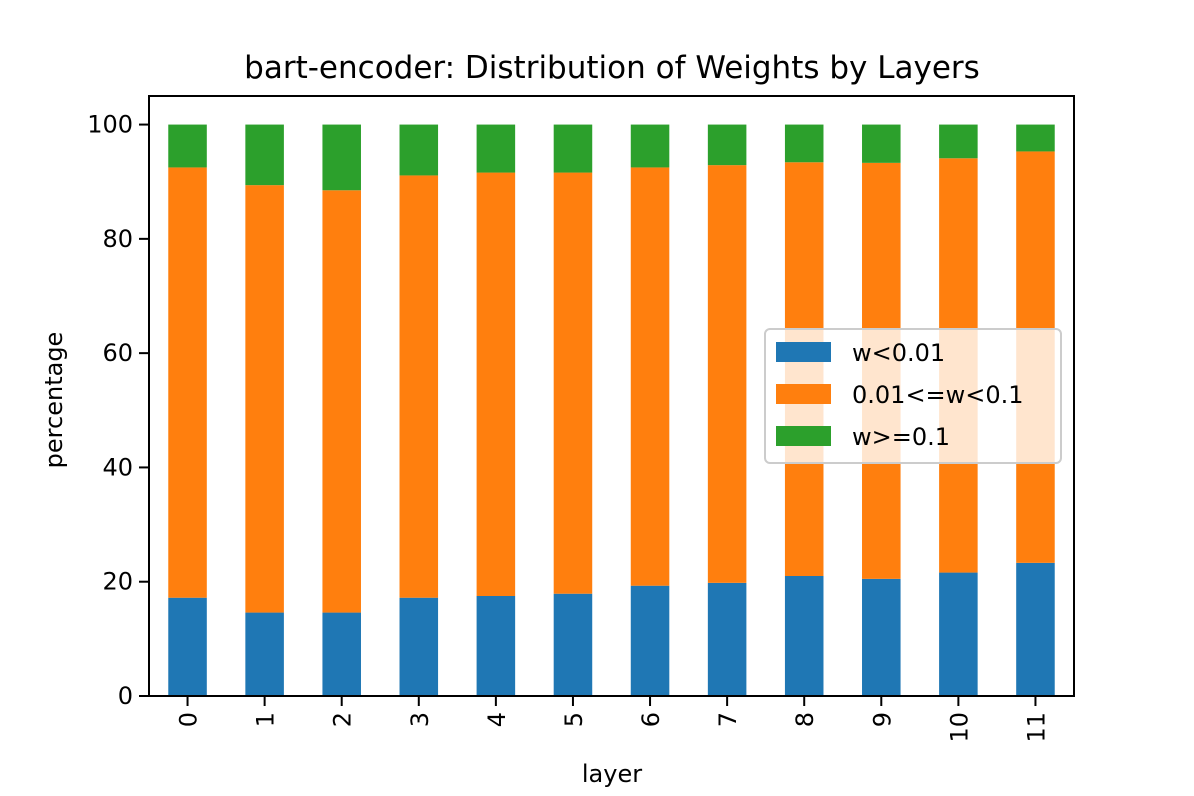 This screenshot has height=796, width=1194. What do you see at coordinates (117, 467) in the screenshot?
I see `y-tick-label: 40` at bounding box center [117, 467].